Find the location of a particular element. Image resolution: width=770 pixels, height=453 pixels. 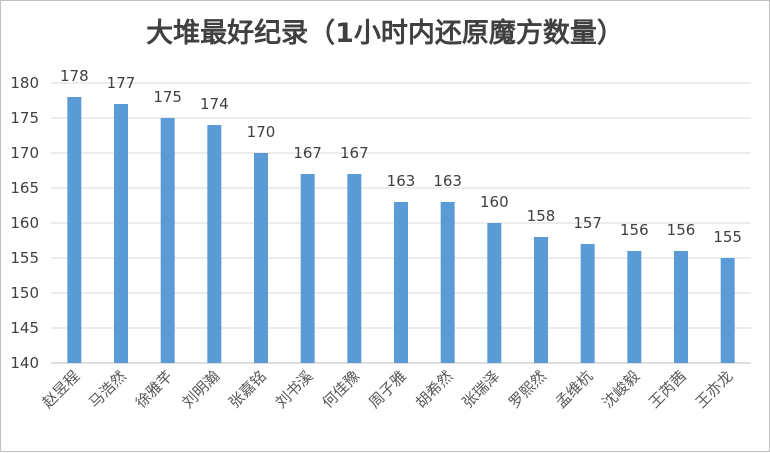

category-label: 孟维杭 is located at coordinates (574, 389).